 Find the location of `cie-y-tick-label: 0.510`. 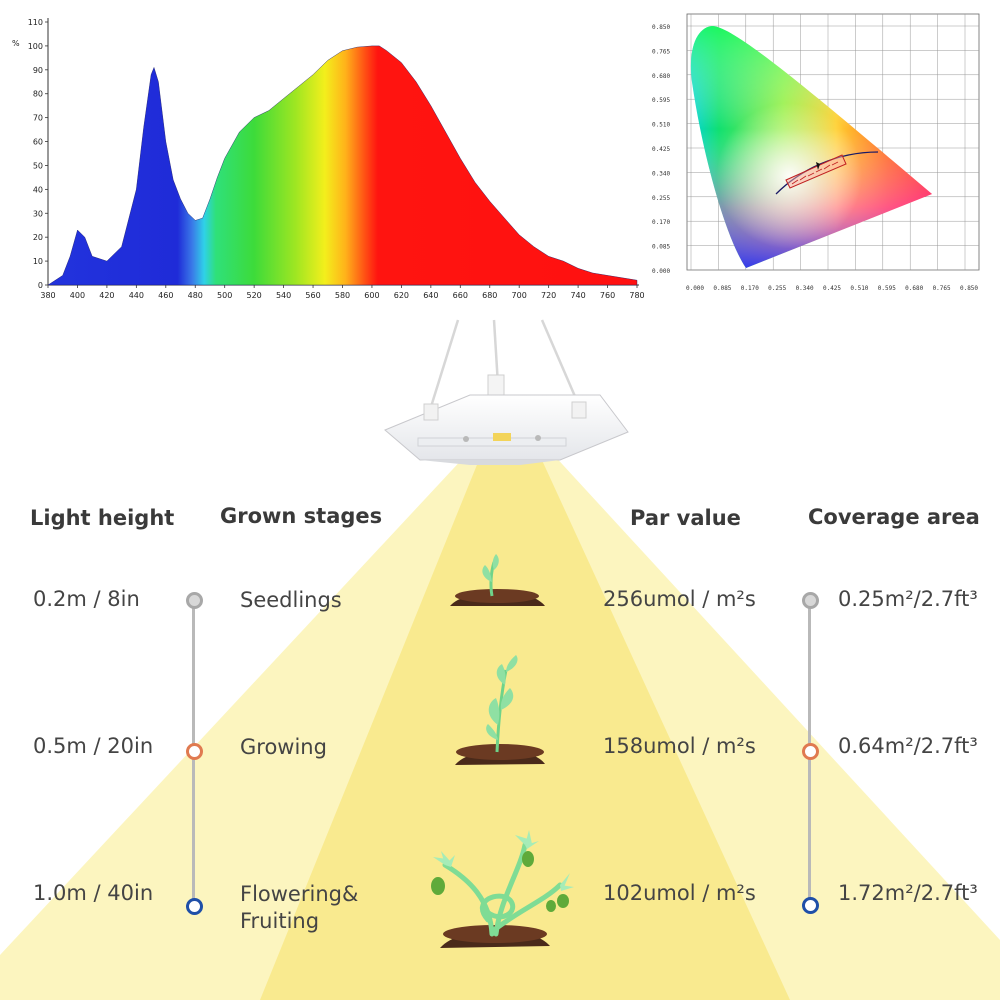

cie-y-tick-label: 0.510 is located at coordinates (661, 125).